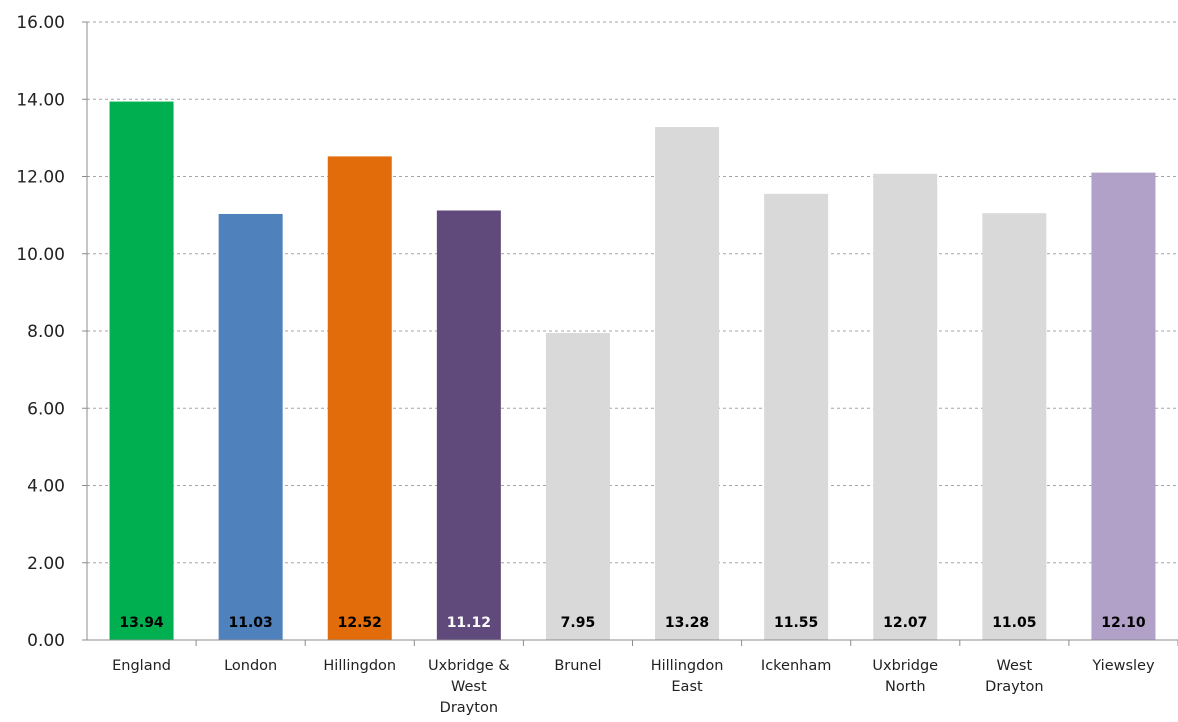  I want to click on y-tick-label: 16.00, so click(40, 23).